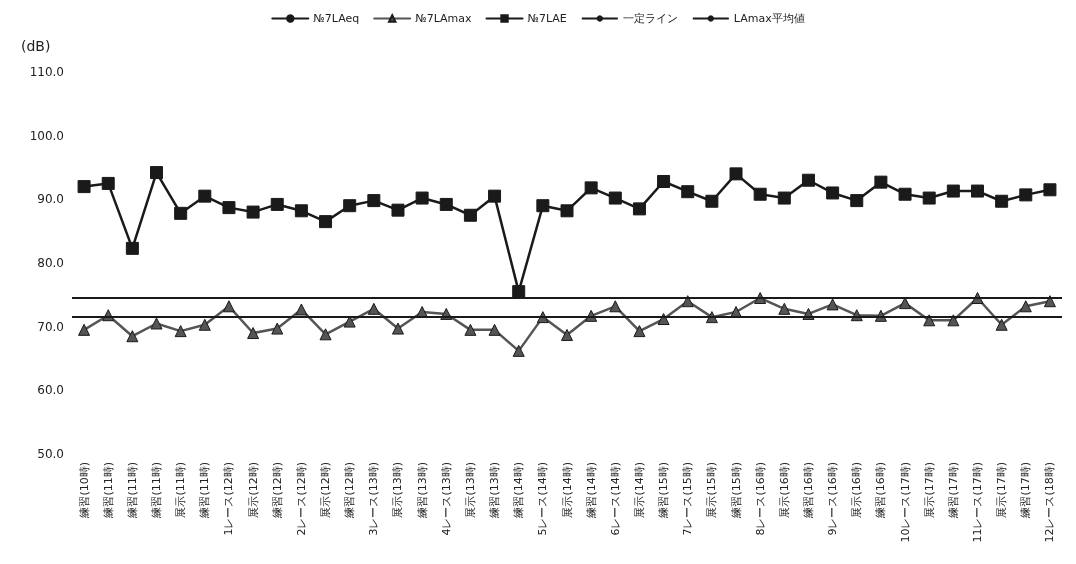  I want to click on y-tick-label: 90.0, so click(50, 199).